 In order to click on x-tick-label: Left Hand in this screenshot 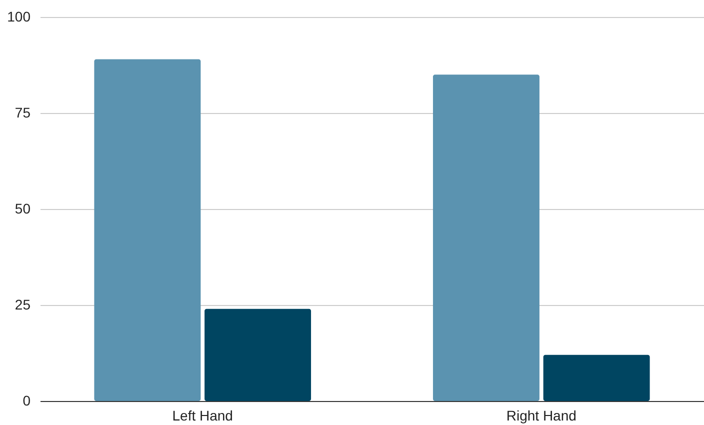, I will do `click(202, 416)`.